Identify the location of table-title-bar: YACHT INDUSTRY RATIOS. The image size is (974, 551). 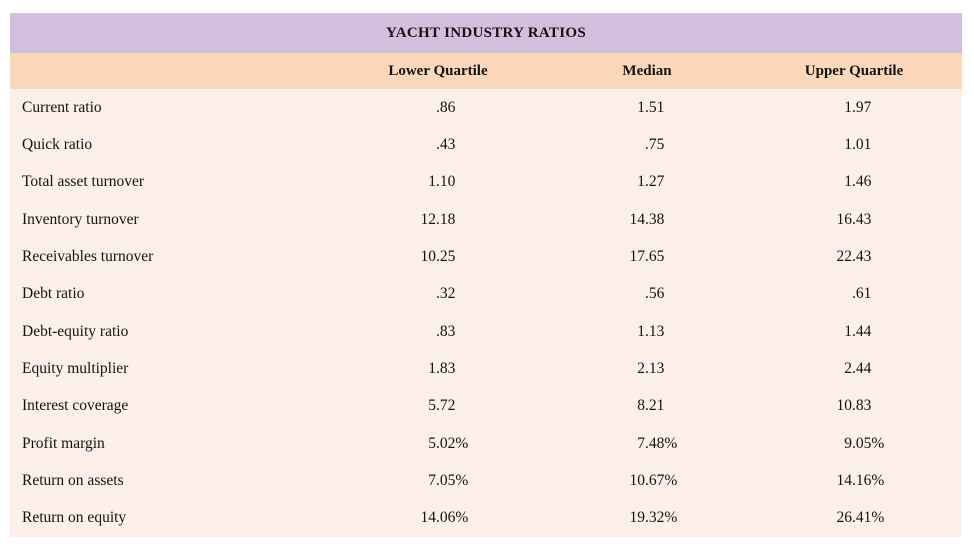
(486, 33).